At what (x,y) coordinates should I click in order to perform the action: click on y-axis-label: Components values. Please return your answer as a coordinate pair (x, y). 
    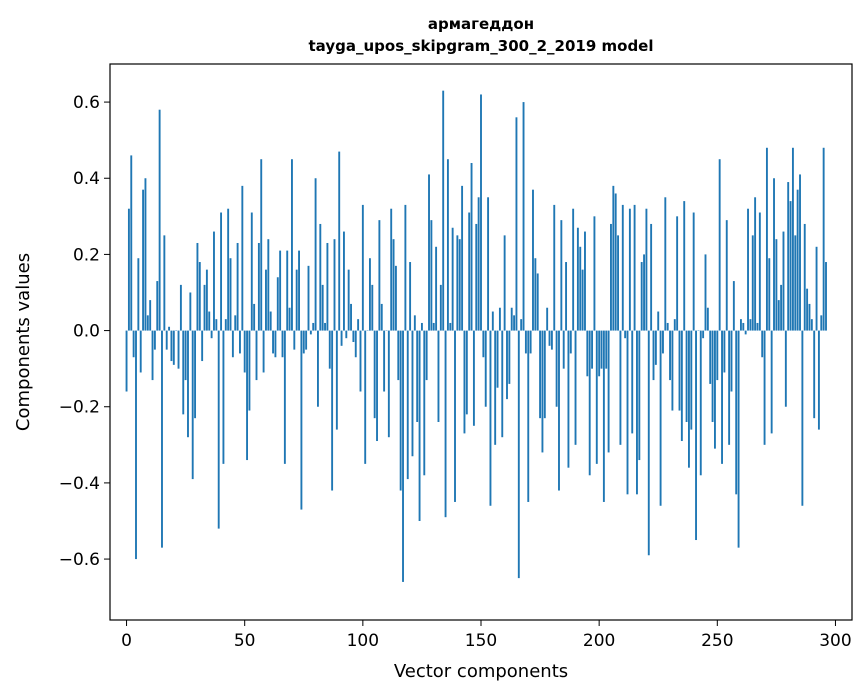
    Looking at the image, I should click on (23, 342).